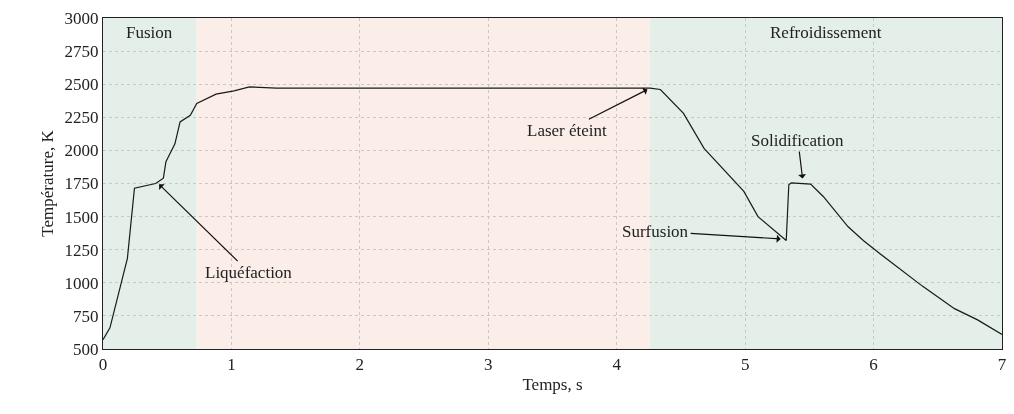  Describe the element at coordinates (81, 118) in the screenshot. I see `y-tick-label: 2250` at that location.